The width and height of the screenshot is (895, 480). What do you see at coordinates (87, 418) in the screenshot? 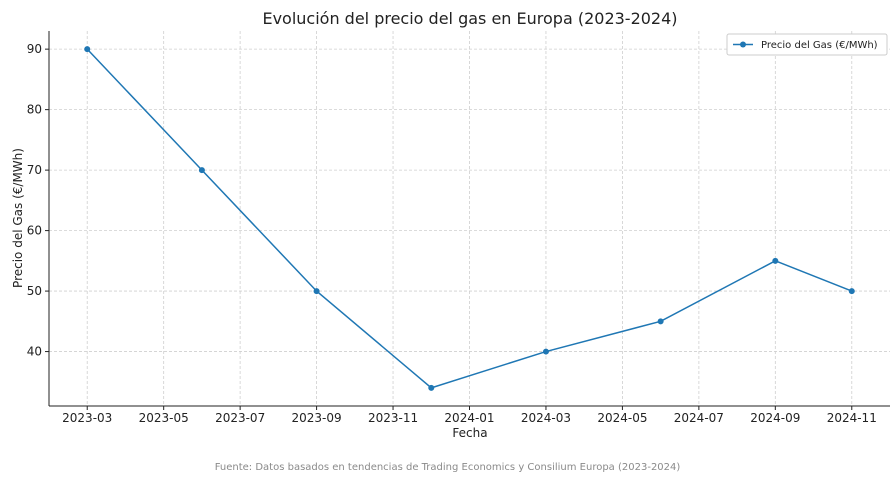
I see `x-tick-label: 2023-03` at bounding box center [87, 418].